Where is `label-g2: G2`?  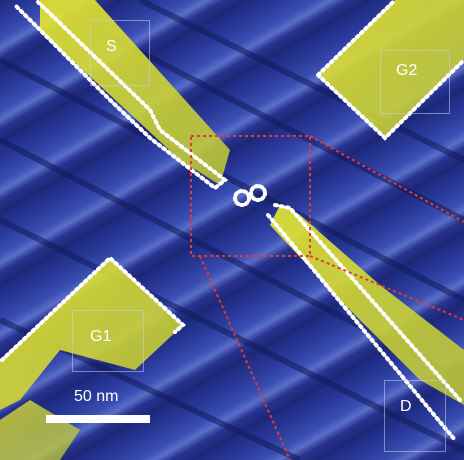 label-g2: G2 is located at coordinates (407, 70).